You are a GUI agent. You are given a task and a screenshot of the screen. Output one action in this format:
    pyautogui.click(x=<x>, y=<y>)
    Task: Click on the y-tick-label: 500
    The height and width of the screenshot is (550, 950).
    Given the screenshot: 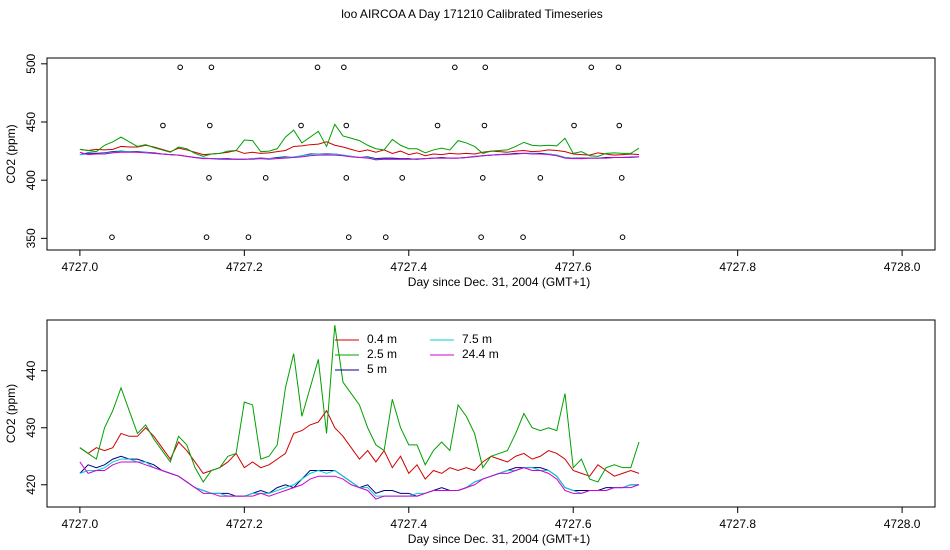 What is the action you would take?
    pyautogui.click(x=31, y=63)
    